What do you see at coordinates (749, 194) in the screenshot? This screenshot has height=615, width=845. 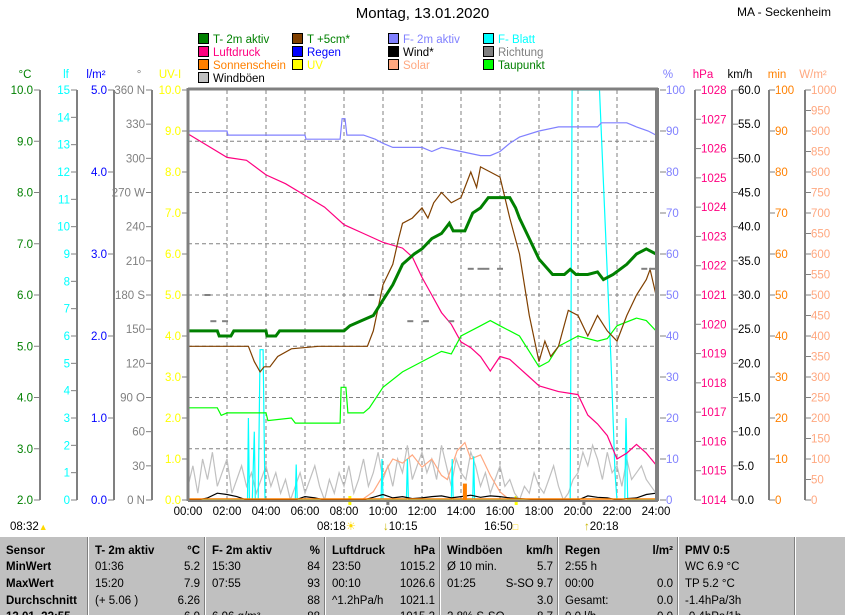 I see `axis-tick-label-wind: 45.0` at bounding box center [749, 194].